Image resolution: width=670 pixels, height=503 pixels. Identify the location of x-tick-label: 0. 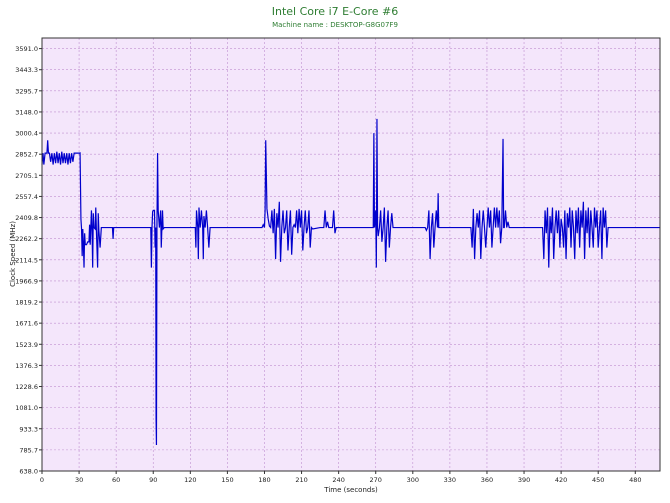
(42, 480).